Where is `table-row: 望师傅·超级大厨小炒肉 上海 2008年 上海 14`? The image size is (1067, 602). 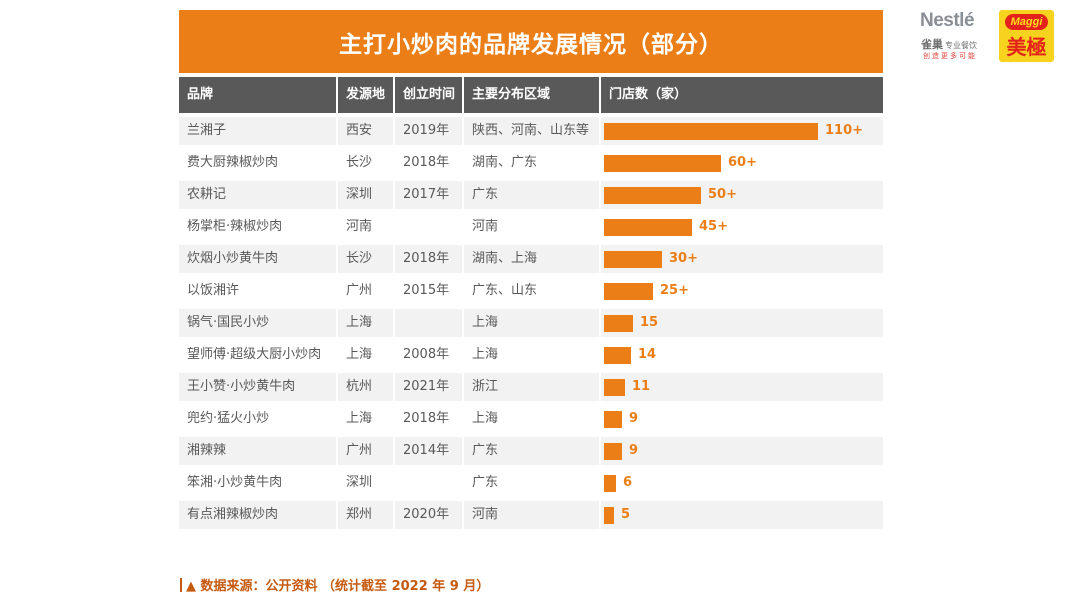
table-row: 望师傅·超级大厨小炒肉 上海 2008年 上海 14 is located at coordinates (531, 355).